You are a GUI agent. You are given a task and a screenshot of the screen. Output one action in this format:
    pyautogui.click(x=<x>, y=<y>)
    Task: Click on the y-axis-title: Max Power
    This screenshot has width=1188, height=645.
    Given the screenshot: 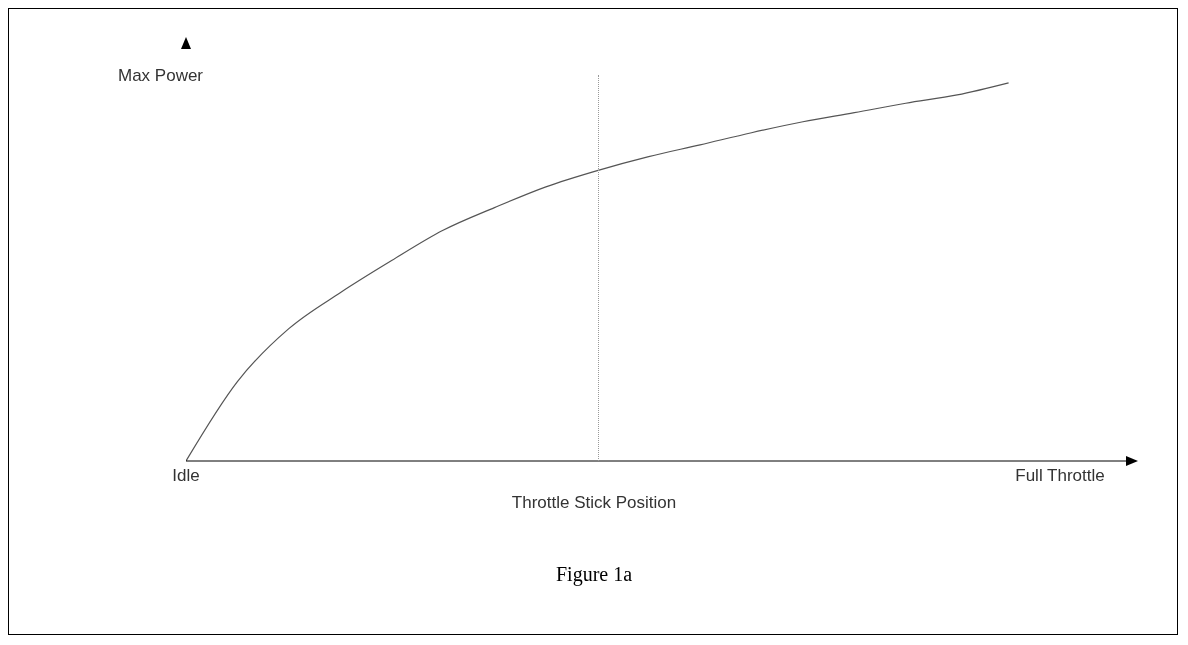 What is the action you would take?
    pyautogui.click(x=161, y=76)
    